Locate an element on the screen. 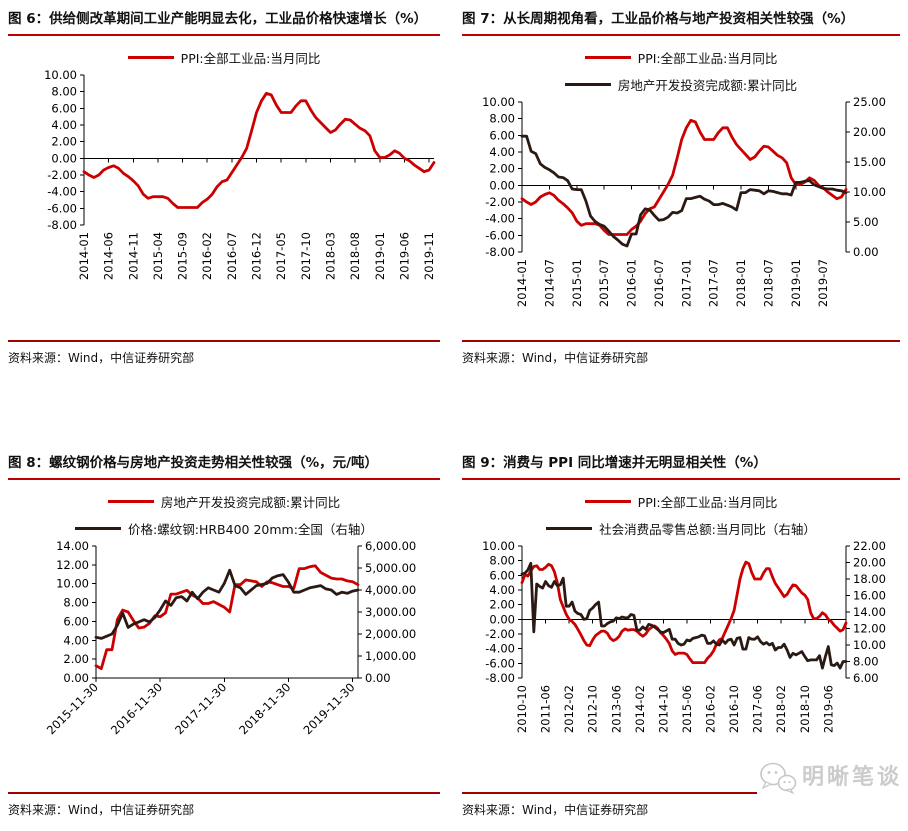  svg-text: 2015-11-30 is located at coordinates (72, 708).